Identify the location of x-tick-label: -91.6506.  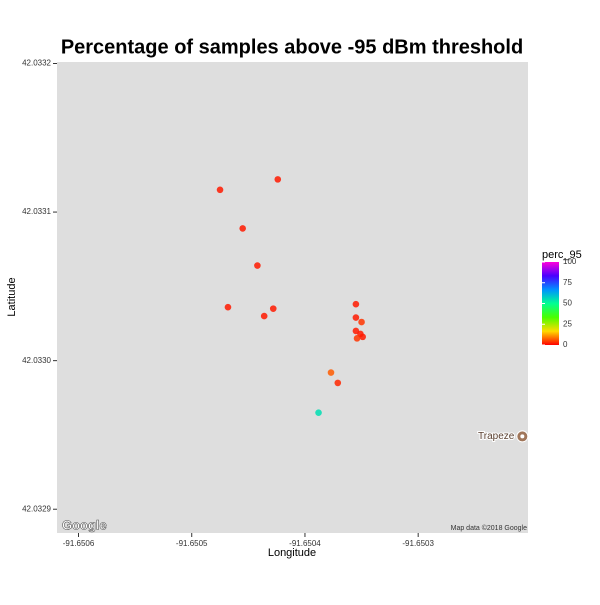
(79, 543).